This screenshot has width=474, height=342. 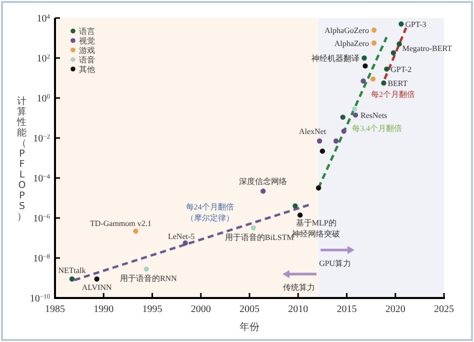 I want to click on ytick: 10$^{2}$, so click(x=43, y=58).